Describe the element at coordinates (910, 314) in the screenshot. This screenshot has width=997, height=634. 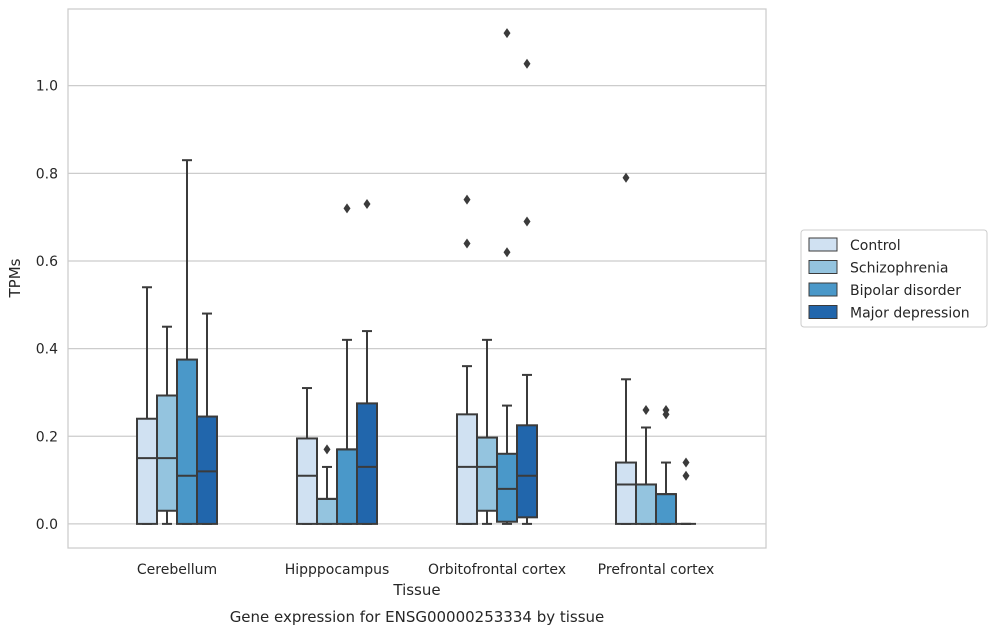
I see `legend-label: Major depression` at that location.